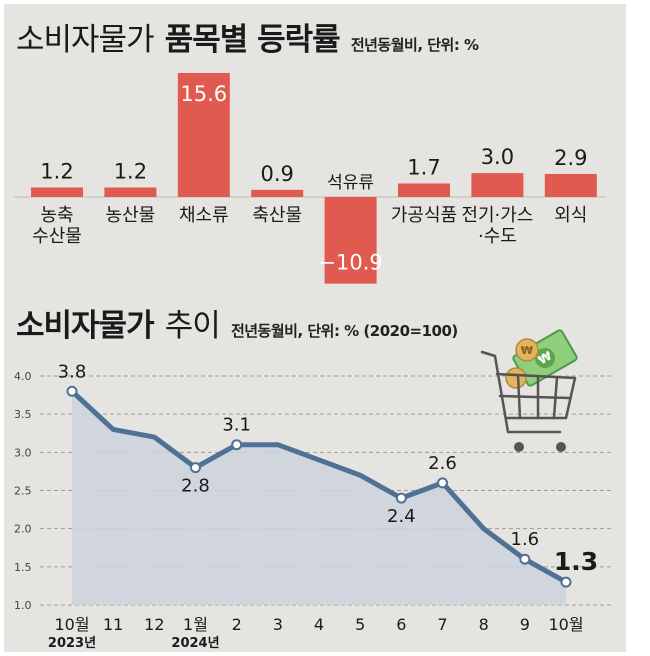 The height and width of the screenshot is (656, 650). Describe the element at coordinates (570, 215) in the screenshot. I see `bar-category-label: 외식` at that location.